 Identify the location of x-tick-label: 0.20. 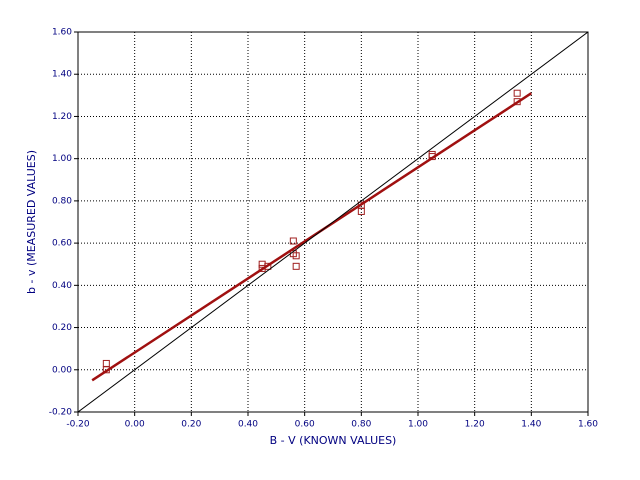
(191, 425).